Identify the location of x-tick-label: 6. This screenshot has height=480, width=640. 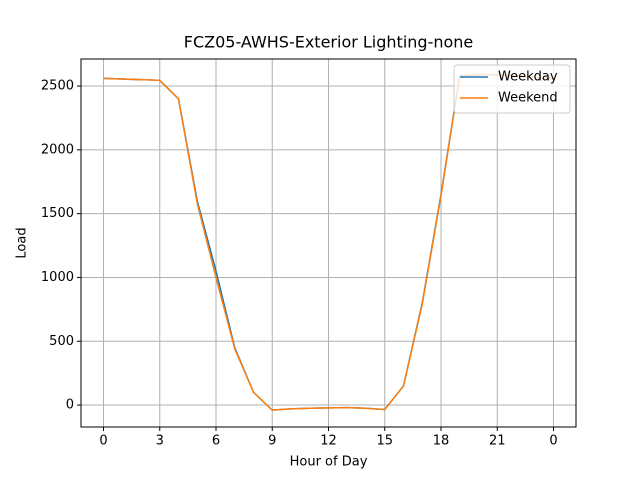
(216, 441).